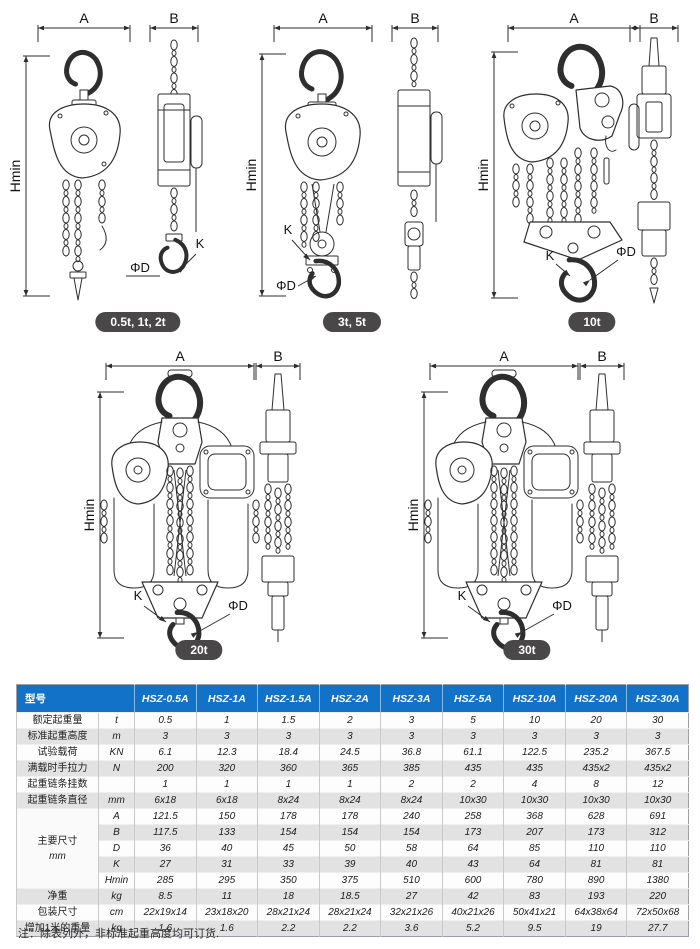 The height and width of the screenshot is (949, 700). I want to click on cell-value: 22x19x14, so click(165, 912).